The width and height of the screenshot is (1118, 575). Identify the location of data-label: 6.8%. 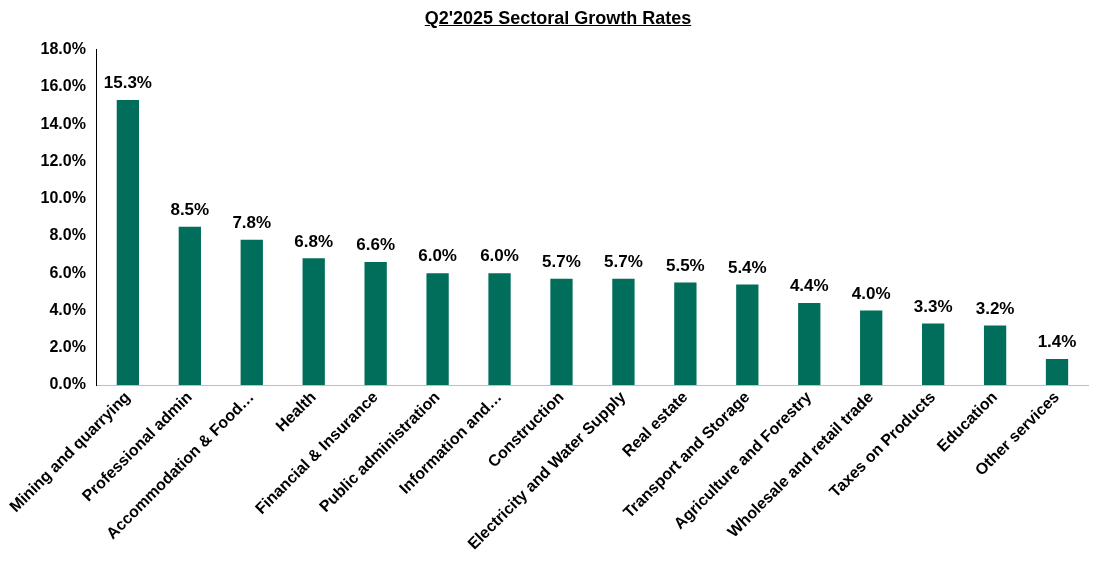
(314, 241).